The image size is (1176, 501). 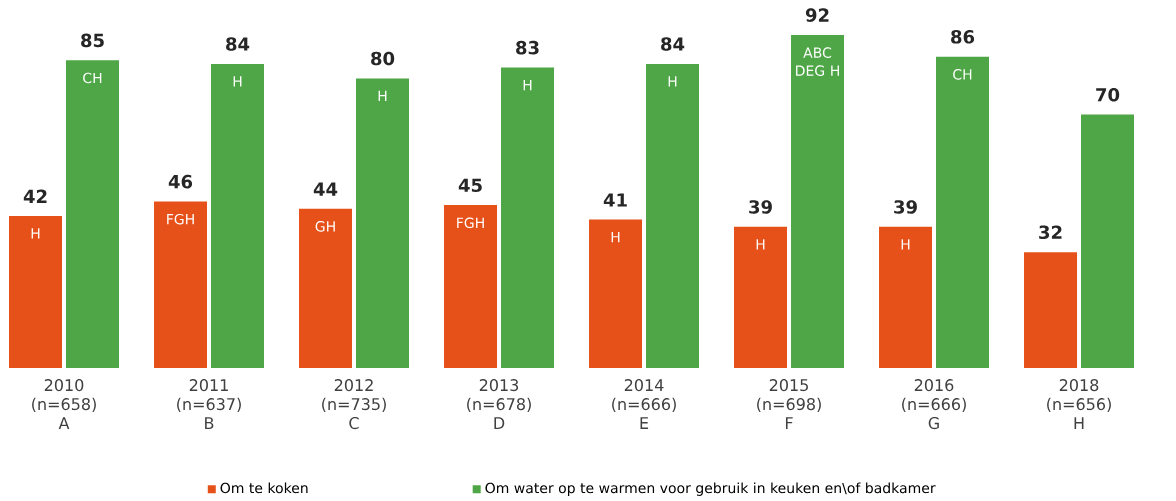 I want to click on x-tick-label: 2012 (n=735) C, so click(x=354, y=404).